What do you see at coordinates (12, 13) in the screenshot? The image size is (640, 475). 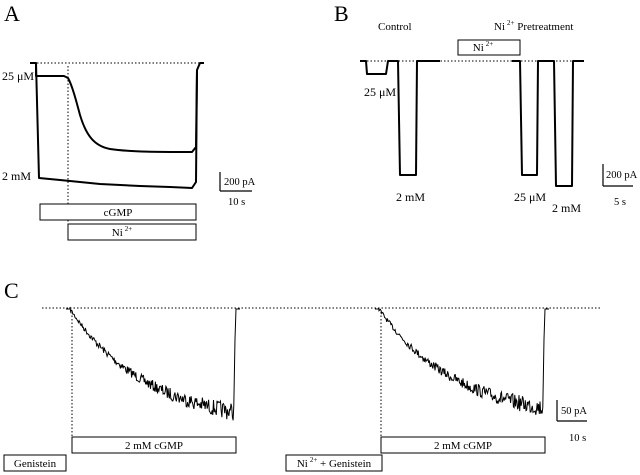 I see `panel-a-letter: A` at bounding box center [12, 13].